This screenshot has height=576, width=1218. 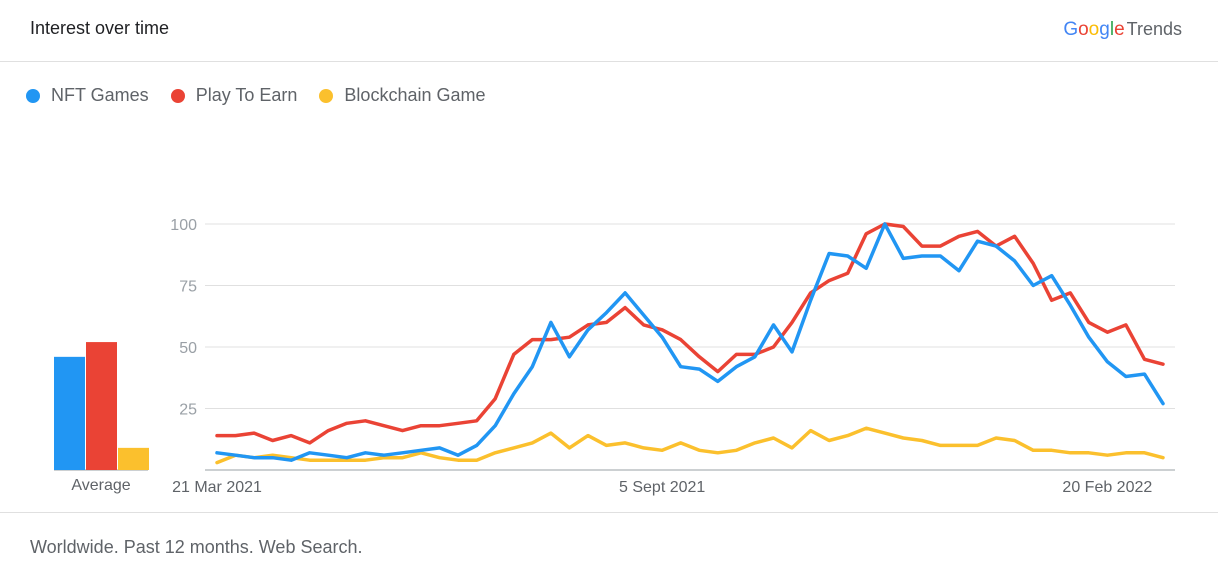 What do you see at coordinates (100, 485) in the screenshot?
I see `average-label: Average` at bounding box center [100, 485].